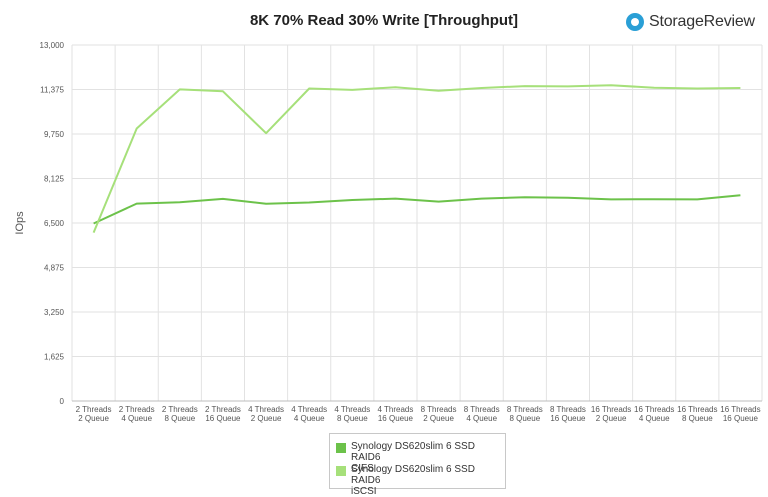  What do you see at coordinates (364, 491) in the screenshot?
I see `legend-label-iscsi-line2: iSCSI` at bounding box center [364, 491].